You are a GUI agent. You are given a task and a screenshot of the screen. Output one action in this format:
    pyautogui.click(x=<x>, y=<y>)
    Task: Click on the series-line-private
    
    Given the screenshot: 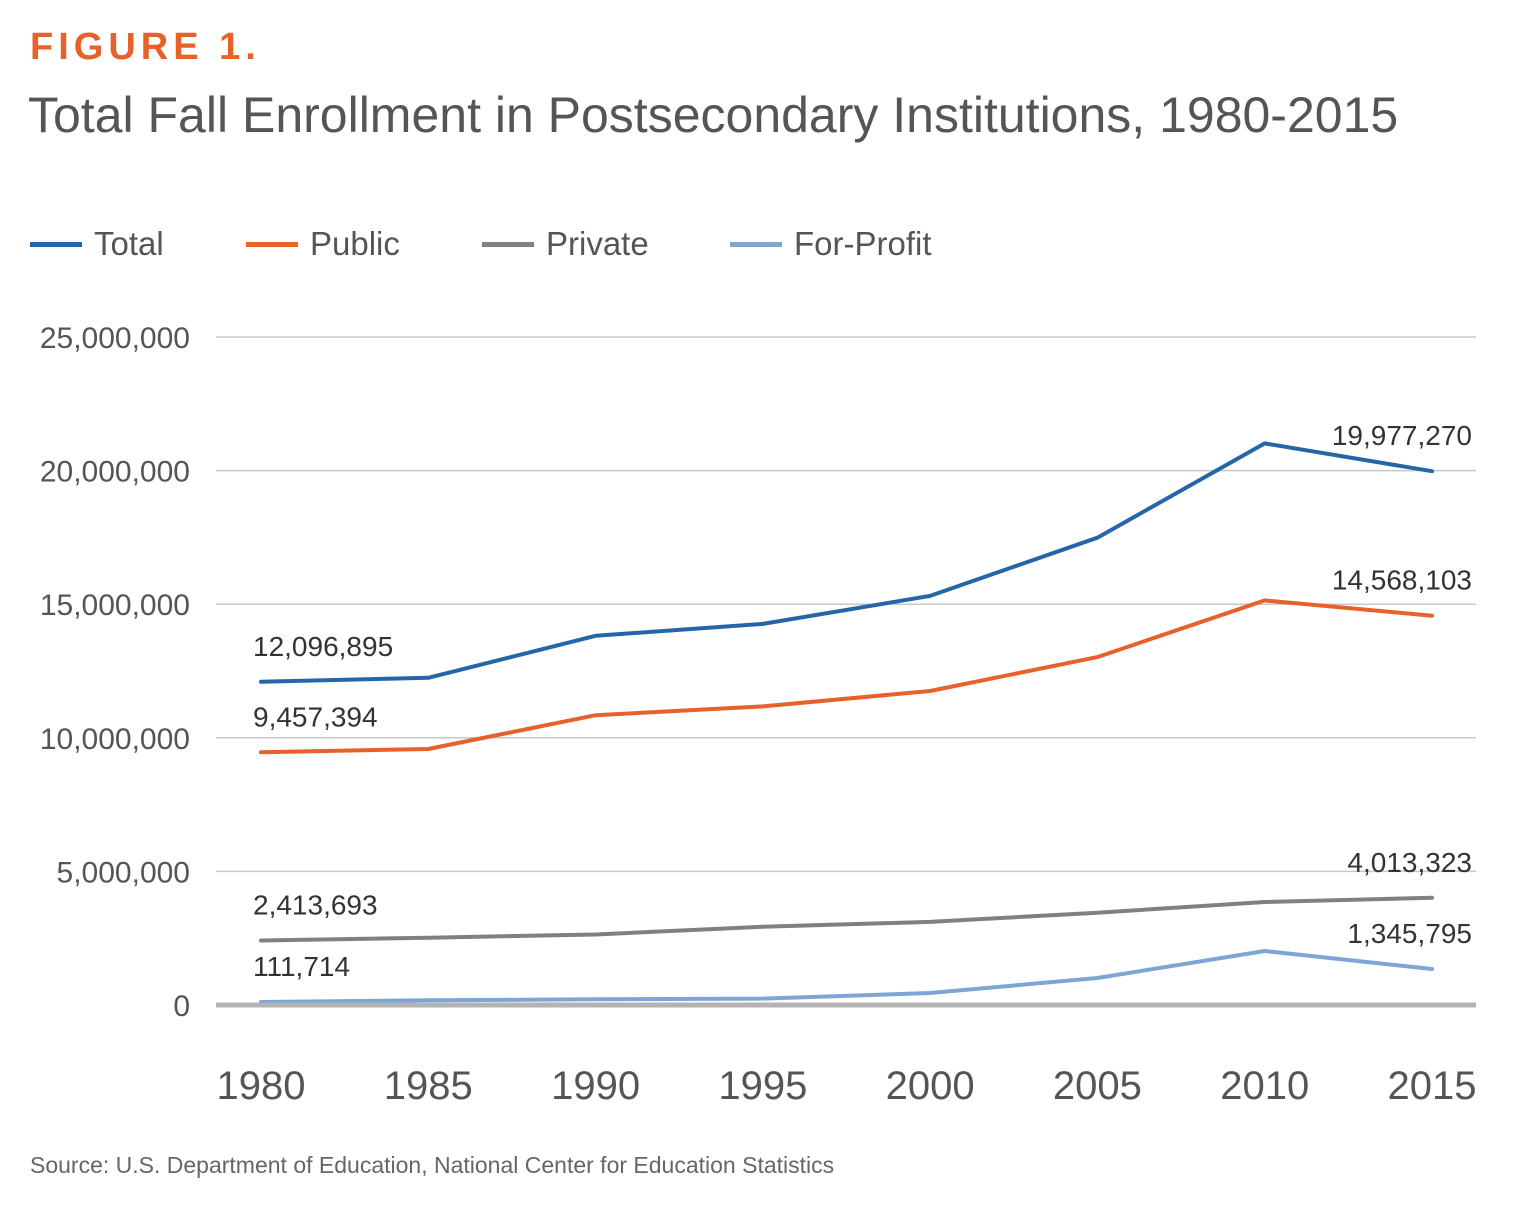 What is the action you would take?
    pyautogui.click(x=846, y=919)
    